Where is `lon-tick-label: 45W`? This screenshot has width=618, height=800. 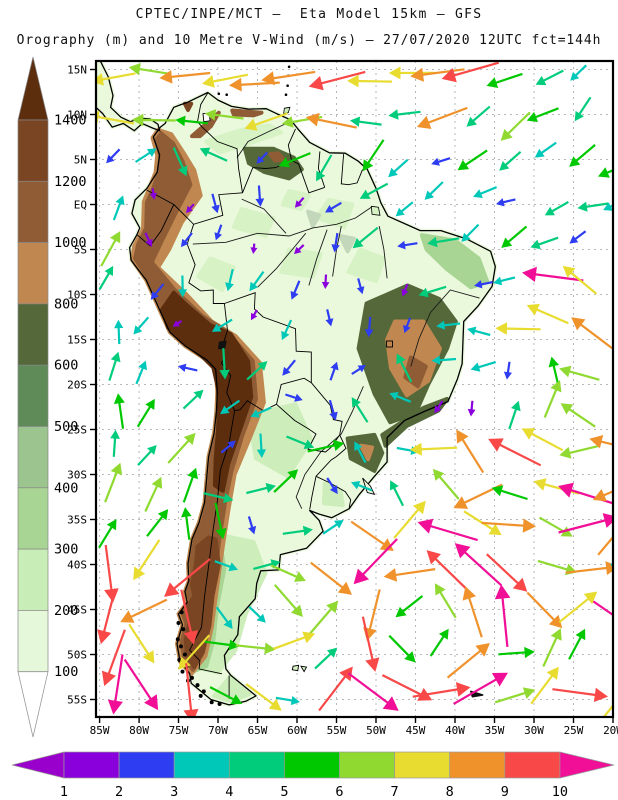 lon-tick-label: 45W is located at coordinates (416, 730).